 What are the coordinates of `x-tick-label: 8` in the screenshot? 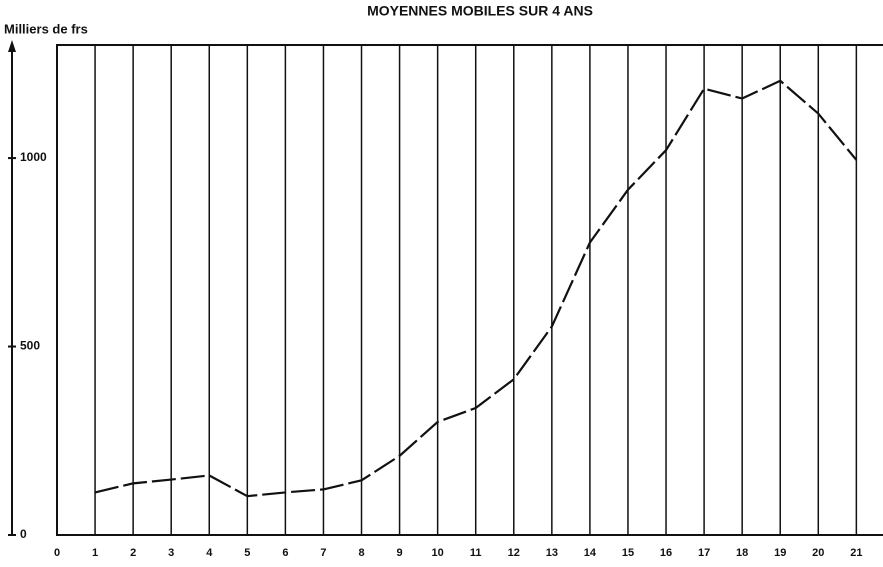 It's located at (361, 553).